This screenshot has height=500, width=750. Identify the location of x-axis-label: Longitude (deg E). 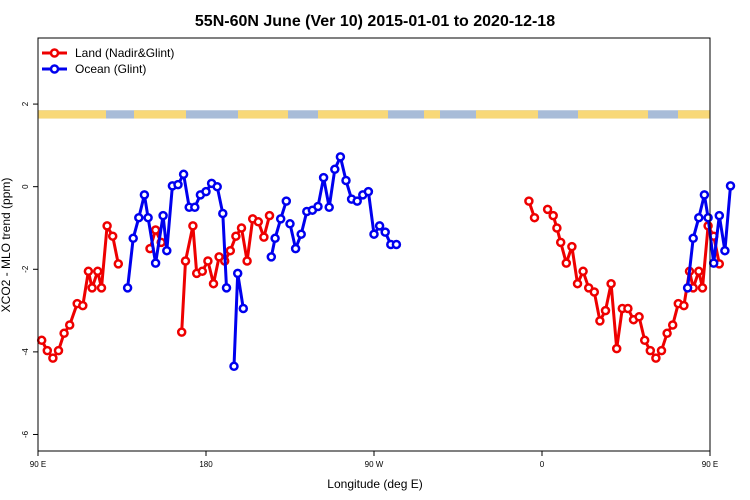
(374, 484).